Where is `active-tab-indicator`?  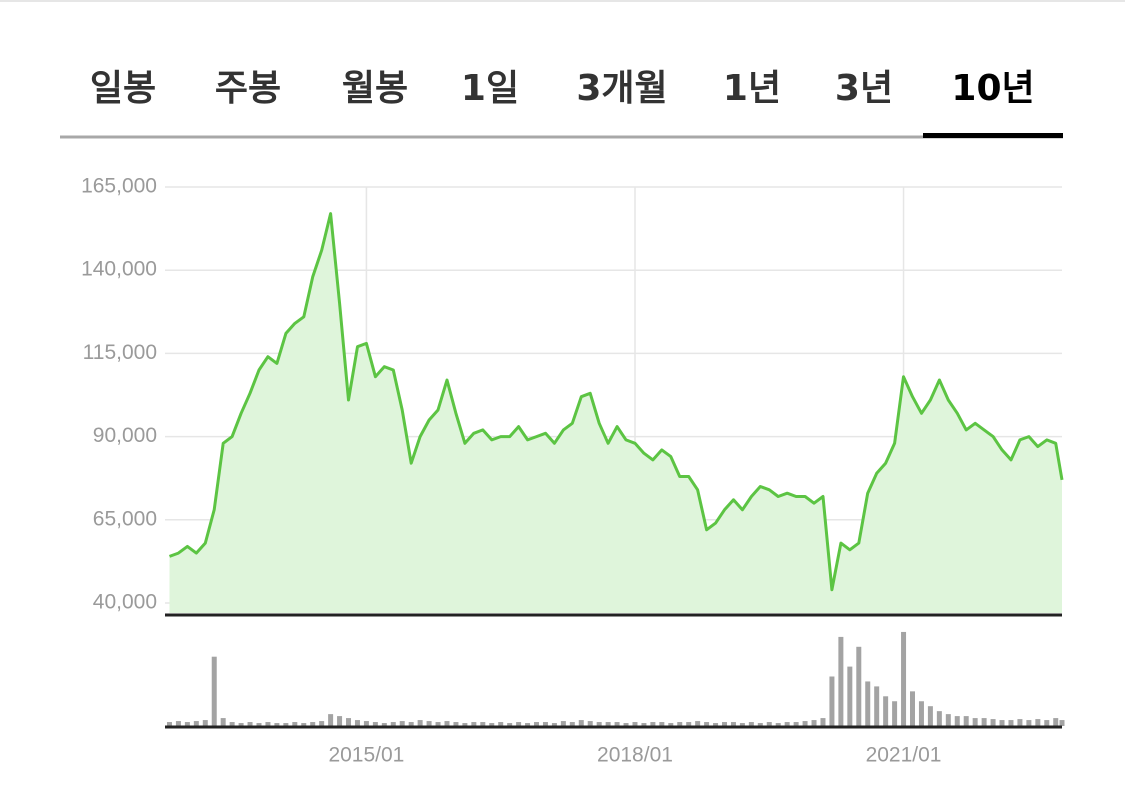 active-tab-indicator is located at coordinates (993, 135).